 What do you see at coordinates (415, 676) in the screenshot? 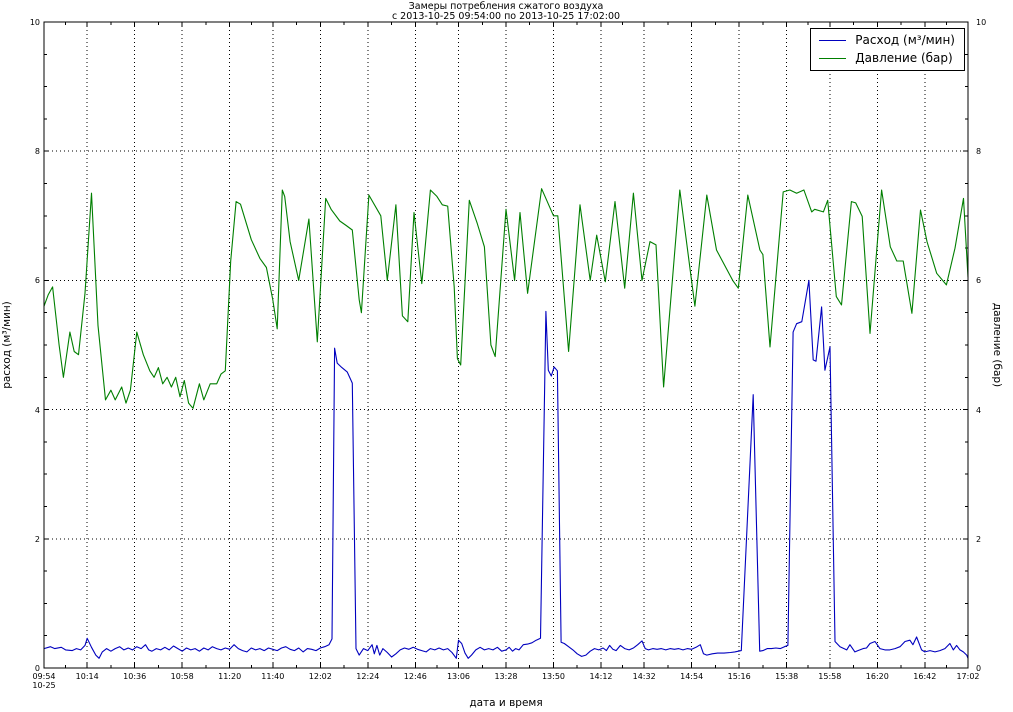
I see `x-tick-label: 12:46` at bounding box center [415, 676].